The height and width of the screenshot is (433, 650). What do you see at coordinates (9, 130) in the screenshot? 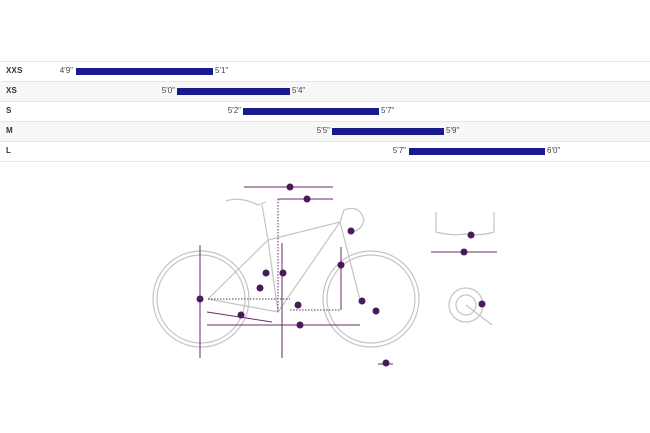
I see `size-label: M` at bounding box center [9, 130].